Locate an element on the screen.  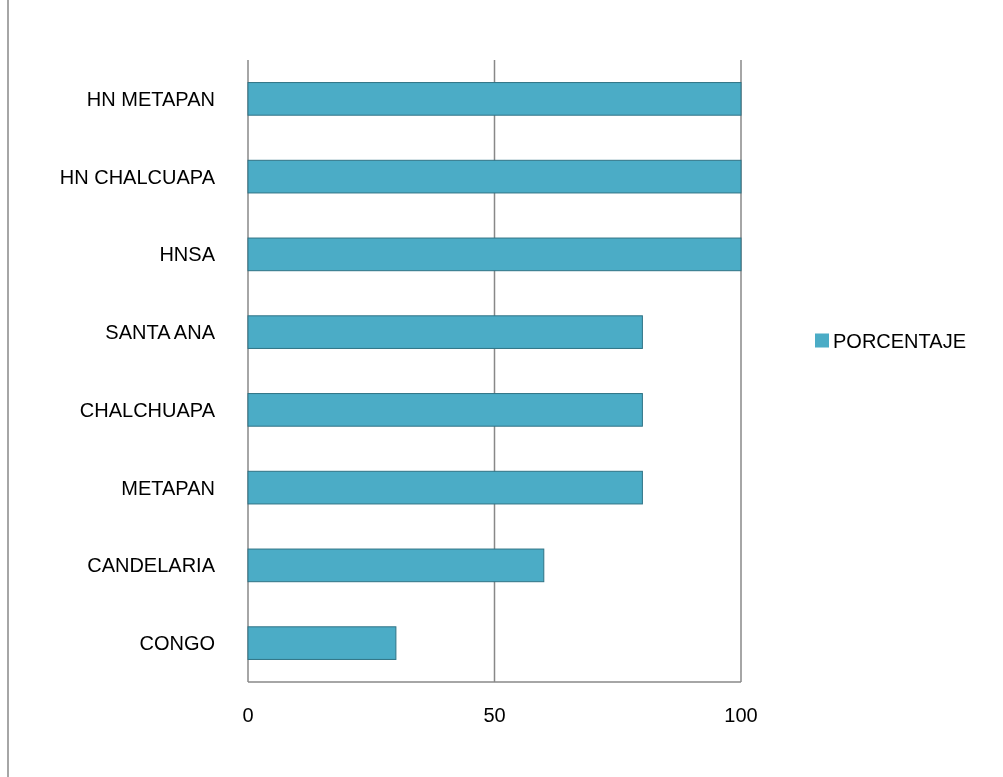
y-tick-label: CONGO is located at coordinates (177, 643).